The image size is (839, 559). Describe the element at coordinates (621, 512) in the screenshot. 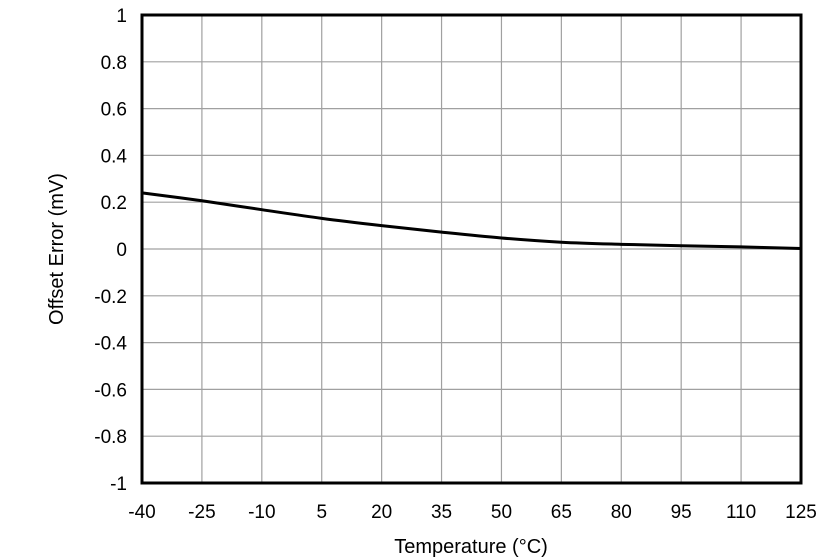

I see `x-tick-label: 80` at that location.